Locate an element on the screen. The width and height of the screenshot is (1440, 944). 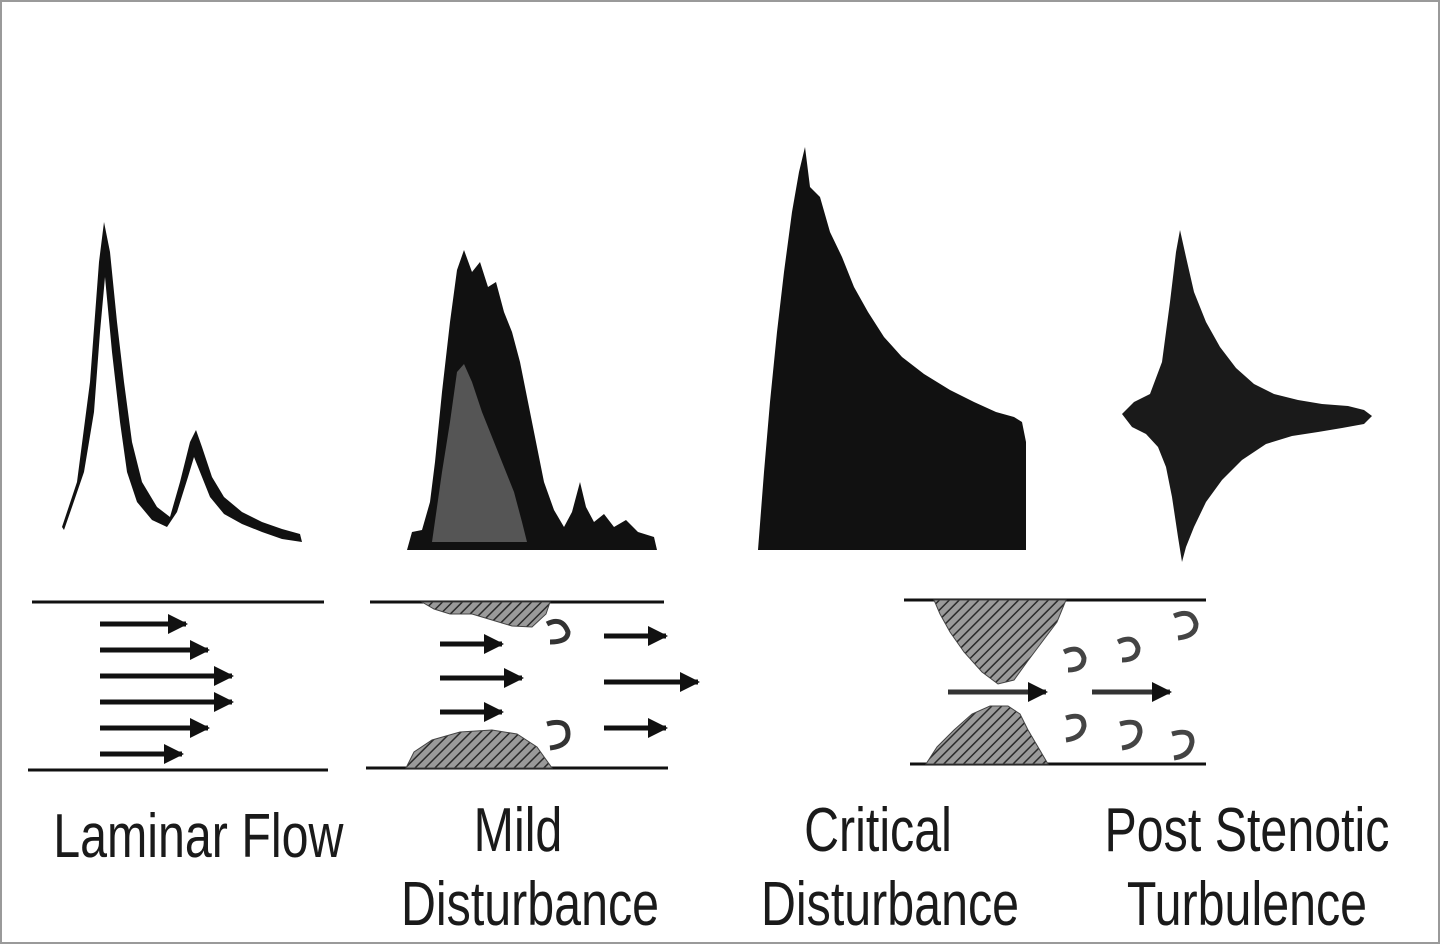
post-label-line1: Post Stenotic is located at coordinates (1247, 830).